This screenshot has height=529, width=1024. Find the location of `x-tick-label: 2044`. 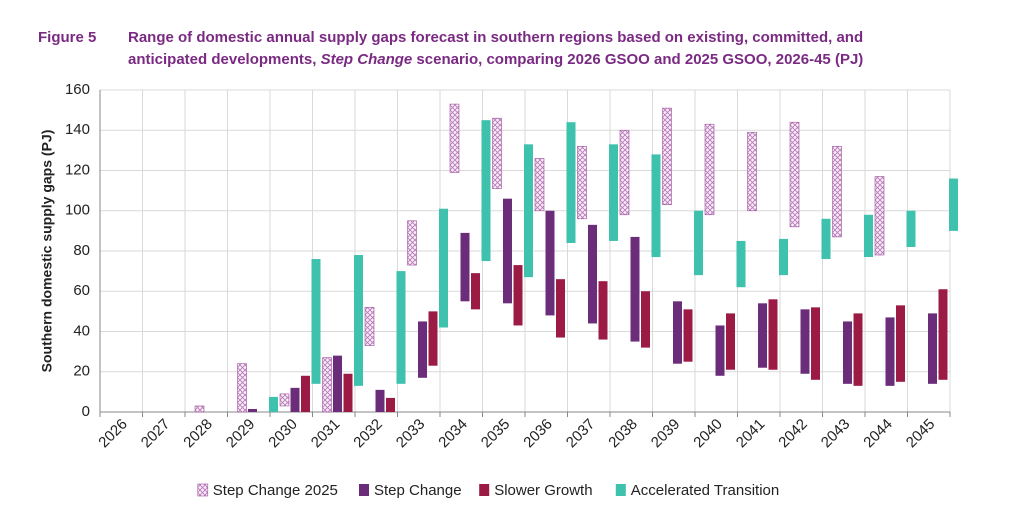

x-tick-label: 2044 is located at coordinates (878, 434).